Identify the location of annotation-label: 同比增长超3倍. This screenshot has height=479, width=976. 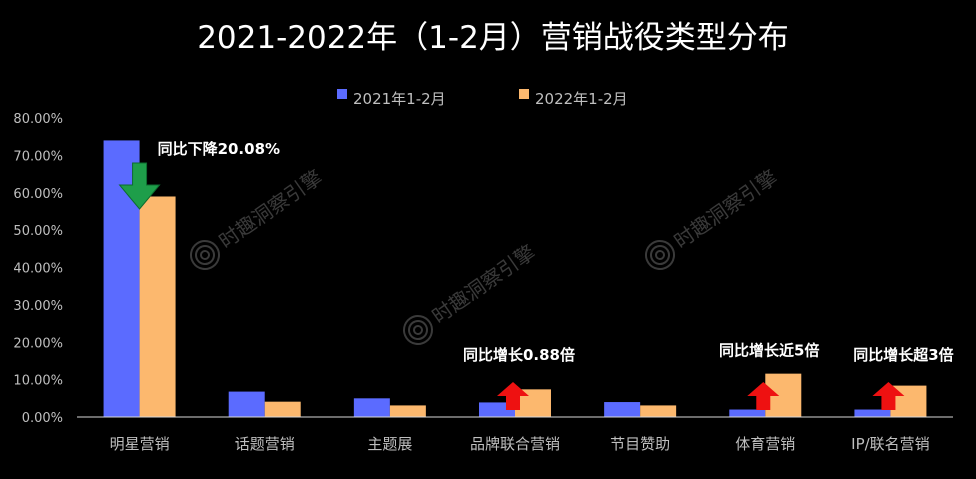
(903, 355).